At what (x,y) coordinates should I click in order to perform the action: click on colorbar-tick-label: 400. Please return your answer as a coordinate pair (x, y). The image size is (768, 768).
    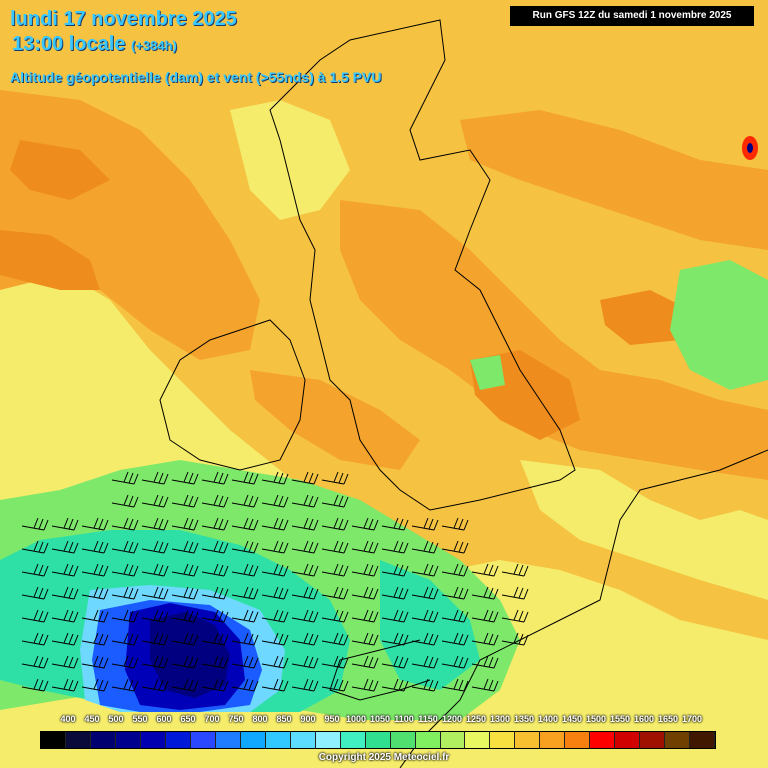
    Looking at the image, I should click on (68, 719).